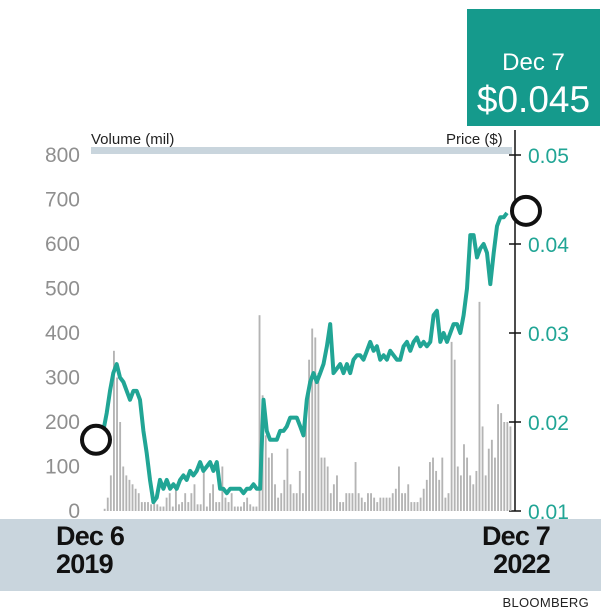 Image resolution: width=601 pixels, height=616 pixels. Describe the element at coordinates (62, 200) in the screenshot. I see `volume-tick-label: 700` at that location.